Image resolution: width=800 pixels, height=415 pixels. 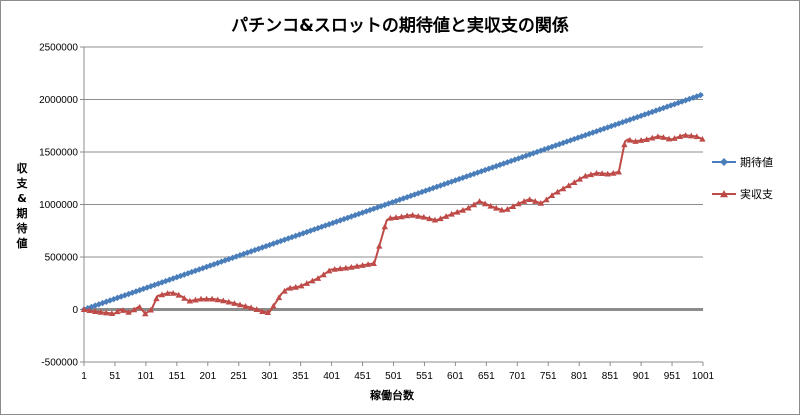 I want to click on x-tick-label: 701, so click(x=517, y=376).